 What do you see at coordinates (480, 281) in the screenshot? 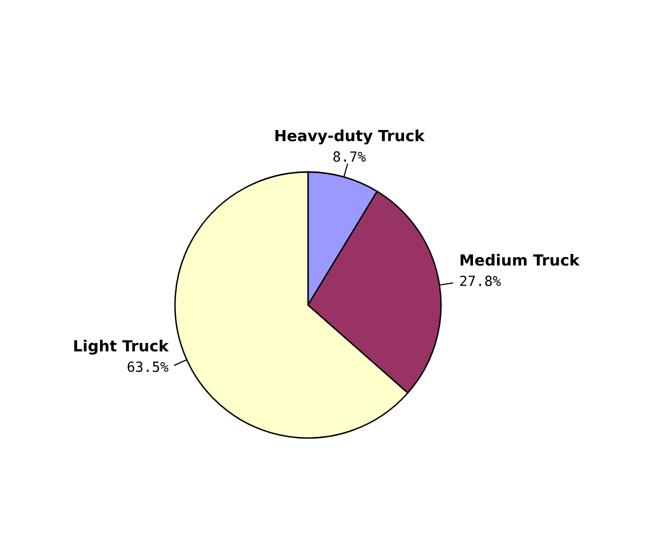
I see `data-label: 27.8%` at bounding box center [480, 281].